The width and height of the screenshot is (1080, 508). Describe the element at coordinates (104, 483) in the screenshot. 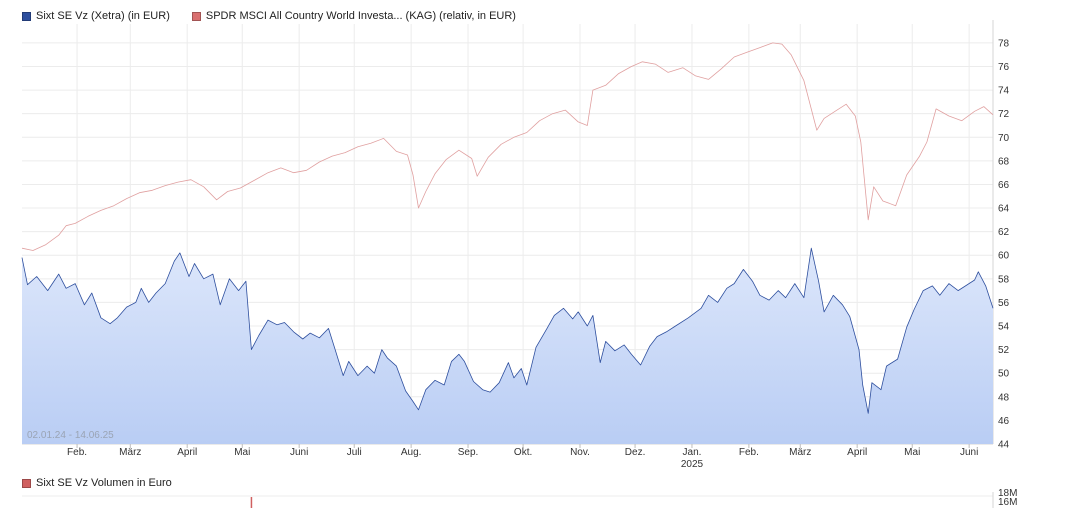

I see `volume-legend-label: Sixt SE Vz Volumen in Euro` at that location.